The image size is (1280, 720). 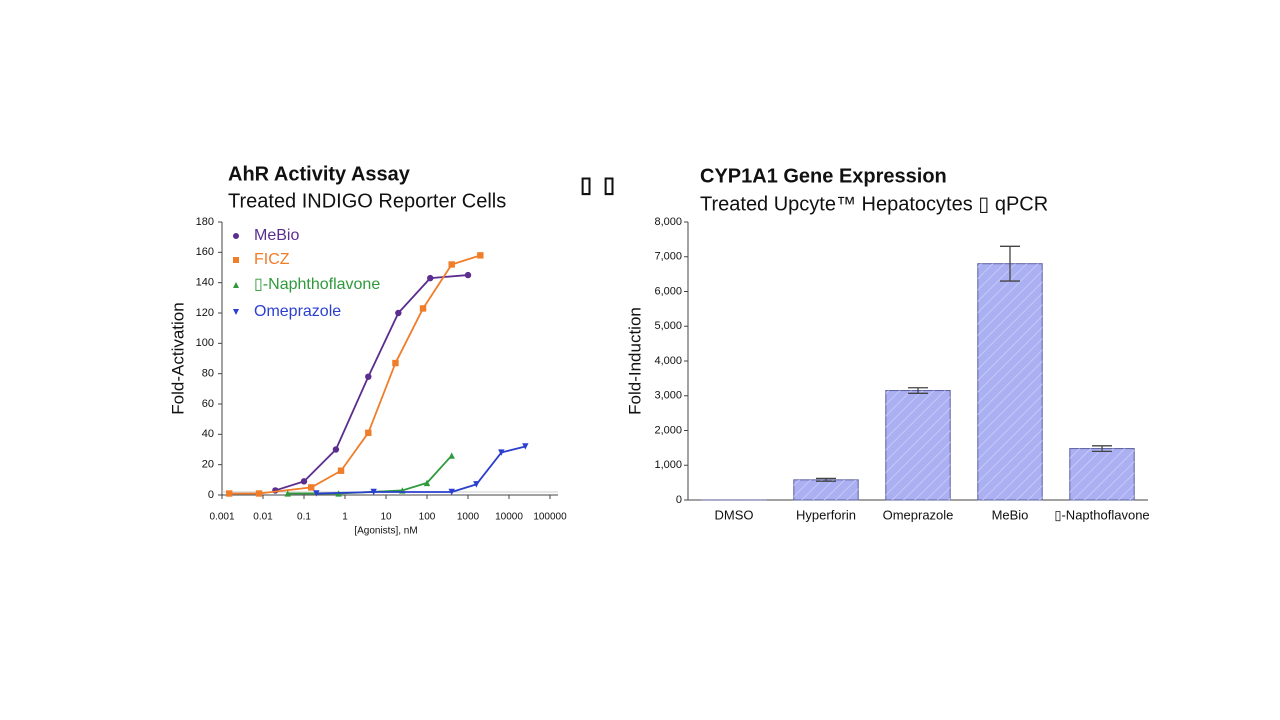 I want to click on legend-label: ▯-Naphthoflavone, so click(x=317, y=284).